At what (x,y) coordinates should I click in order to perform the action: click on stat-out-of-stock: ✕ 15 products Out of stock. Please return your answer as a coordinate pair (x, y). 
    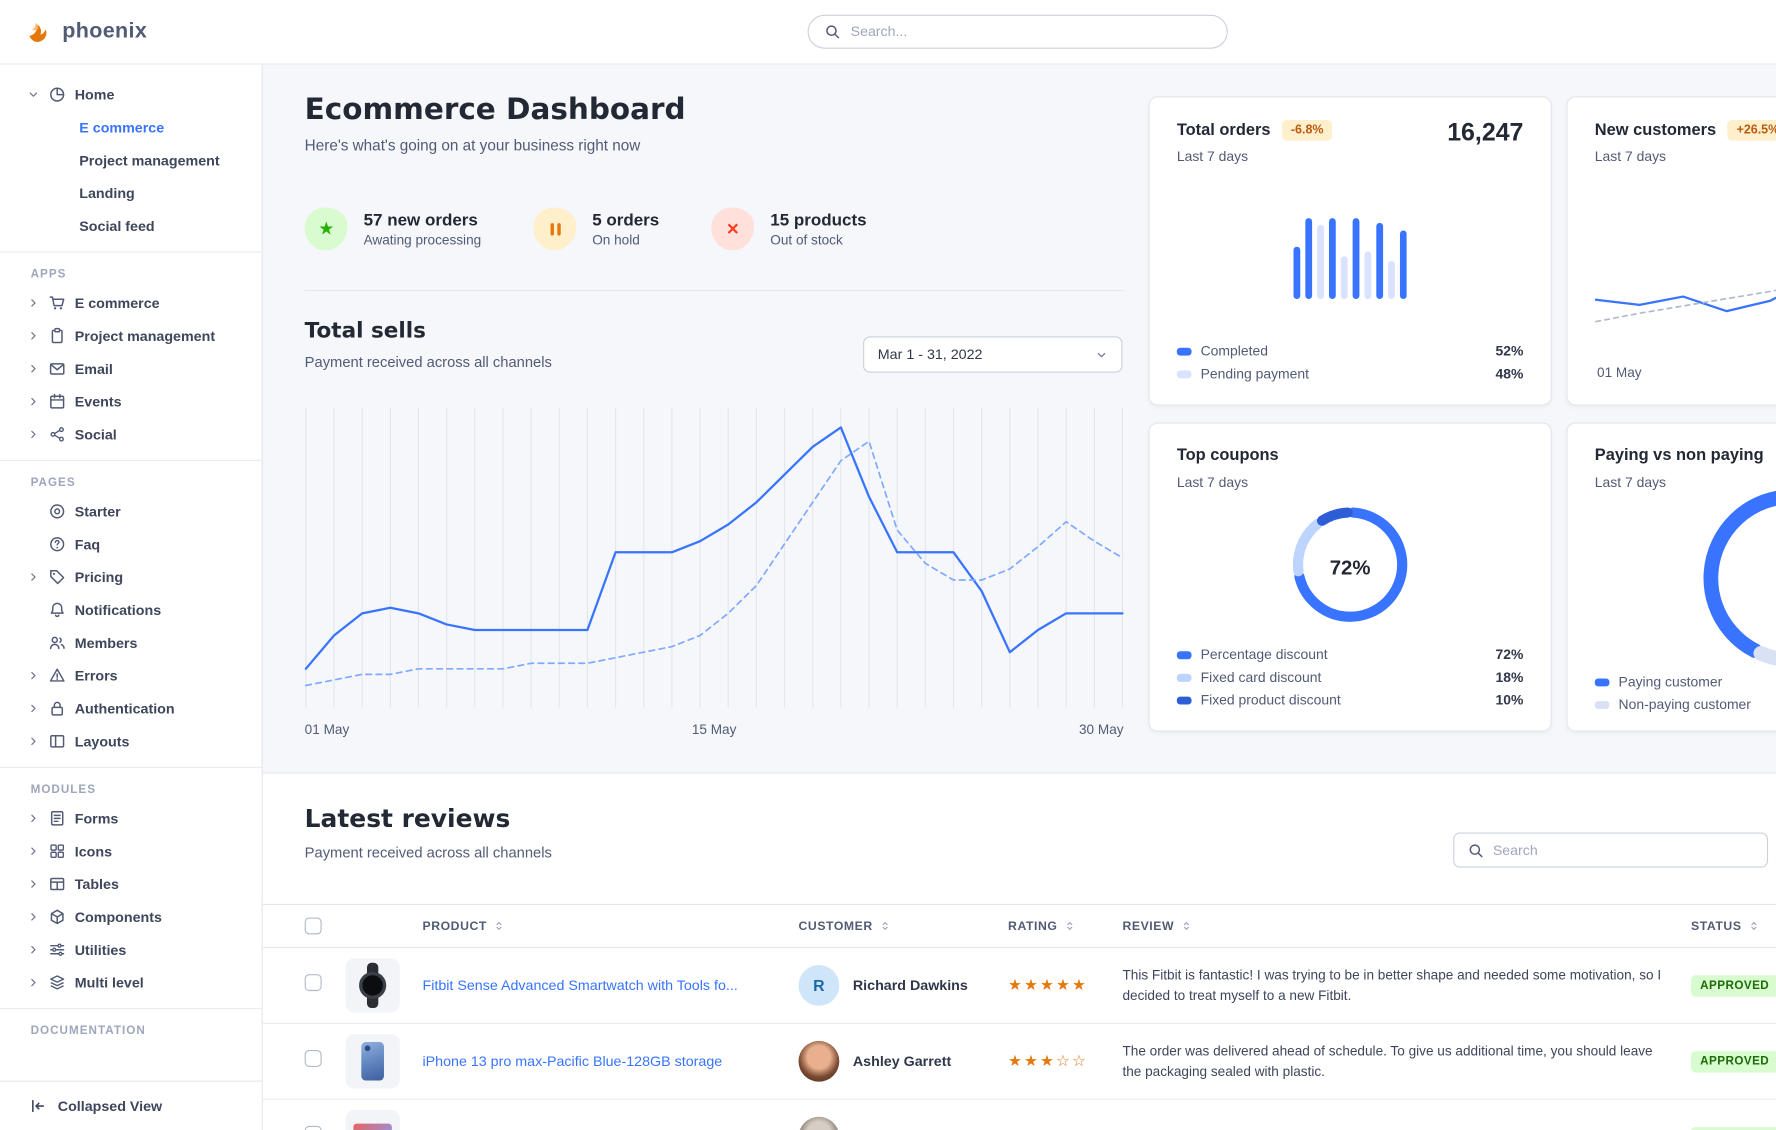
    Looking at the image, I should click on (787, 229).